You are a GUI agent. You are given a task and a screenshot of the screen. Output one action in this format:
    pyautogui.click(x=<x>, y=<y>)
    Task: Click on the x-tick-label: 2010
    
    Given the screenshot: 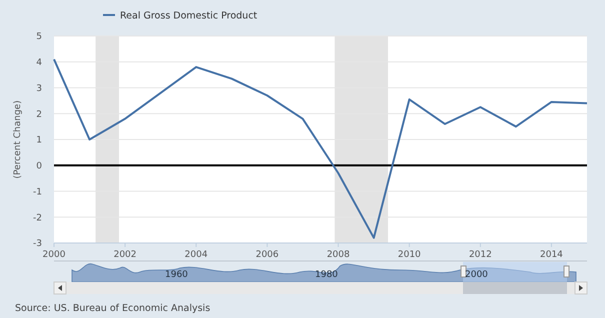 What is the action you would take?
    pyautogui.click(x=410, y=255)
    